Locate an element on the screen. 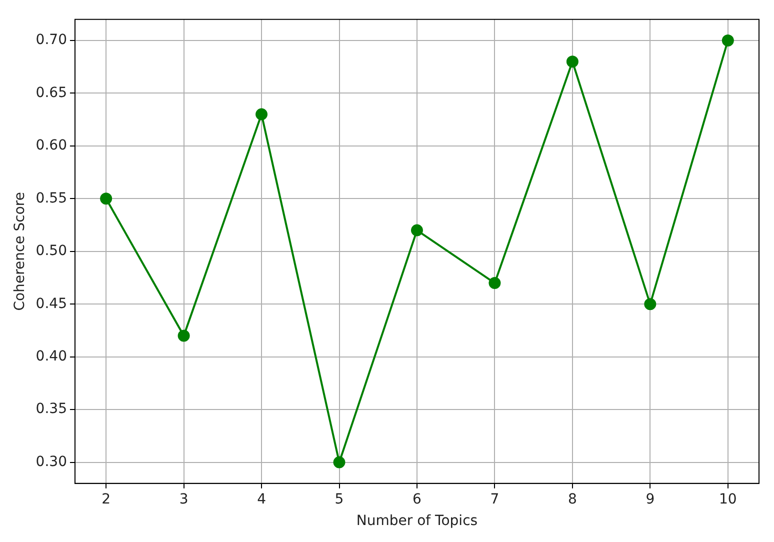 The height and width of the screenshot is (542, 774). y-tick-label: 0.70 is located at coordinates (51, 40).